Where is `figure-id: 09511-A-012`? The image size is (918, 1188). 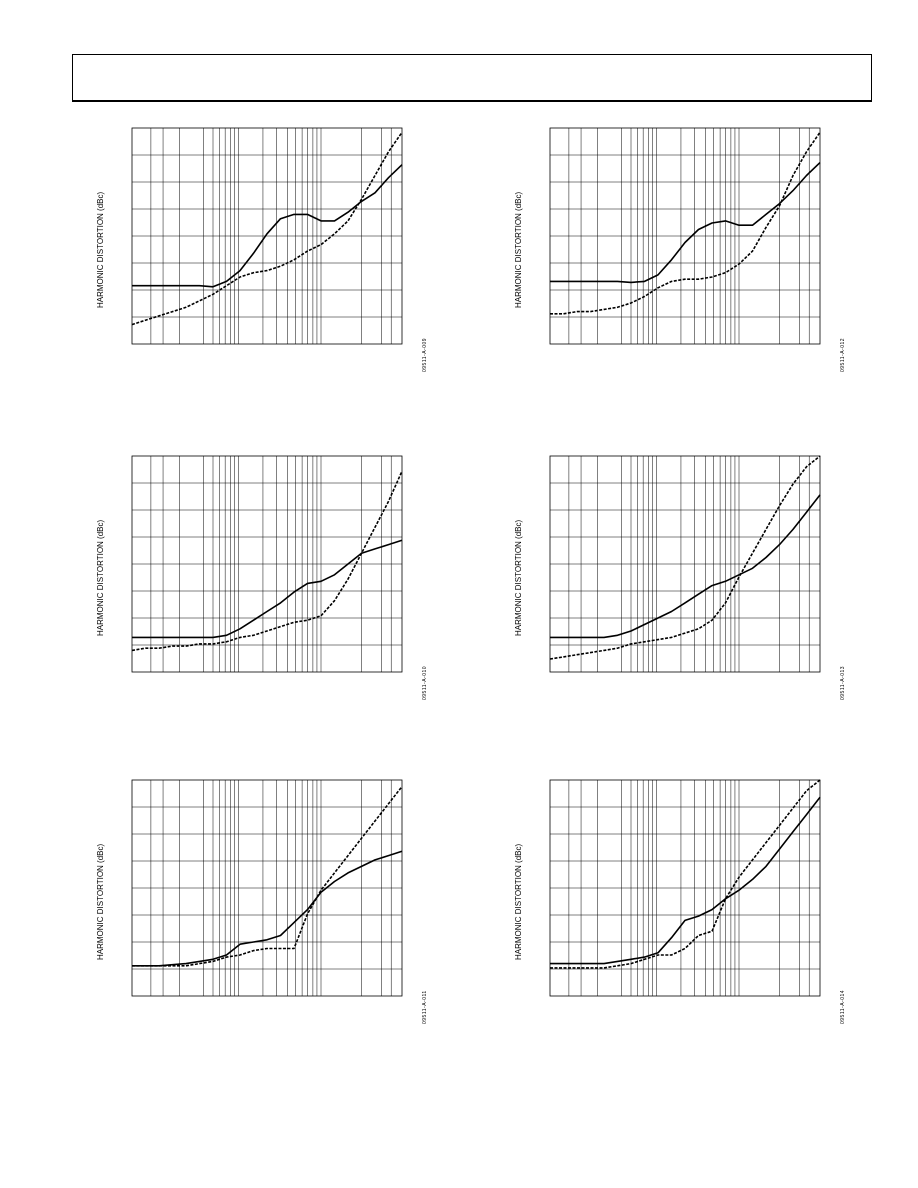
figure-id: 09511-A-012 is located at coordinates (843, 354).